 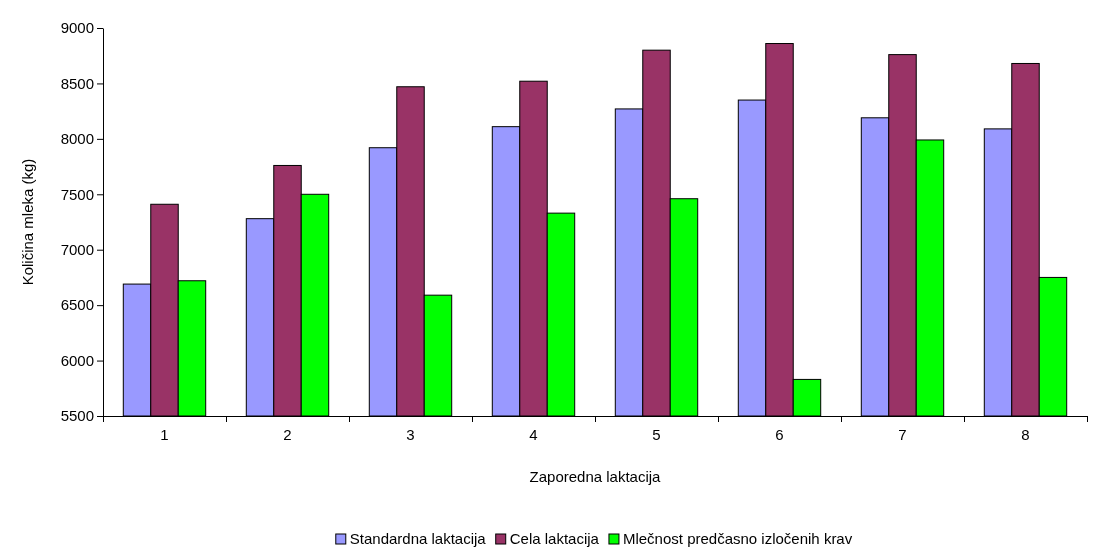 What do you see at coordinates (779, 434) in the screenshot?
I see `x-tick-label: 6` at bounding box center [779, 434].